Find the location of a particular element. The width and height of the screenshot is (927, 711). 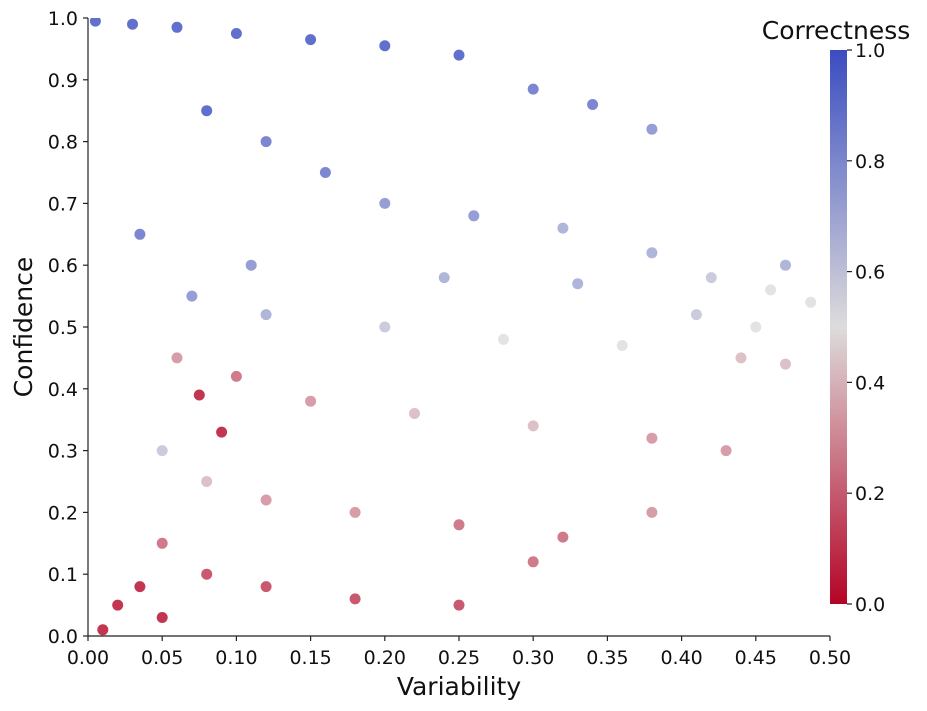

y-tick-label: 0.4 is located at coordinates (63, 390).